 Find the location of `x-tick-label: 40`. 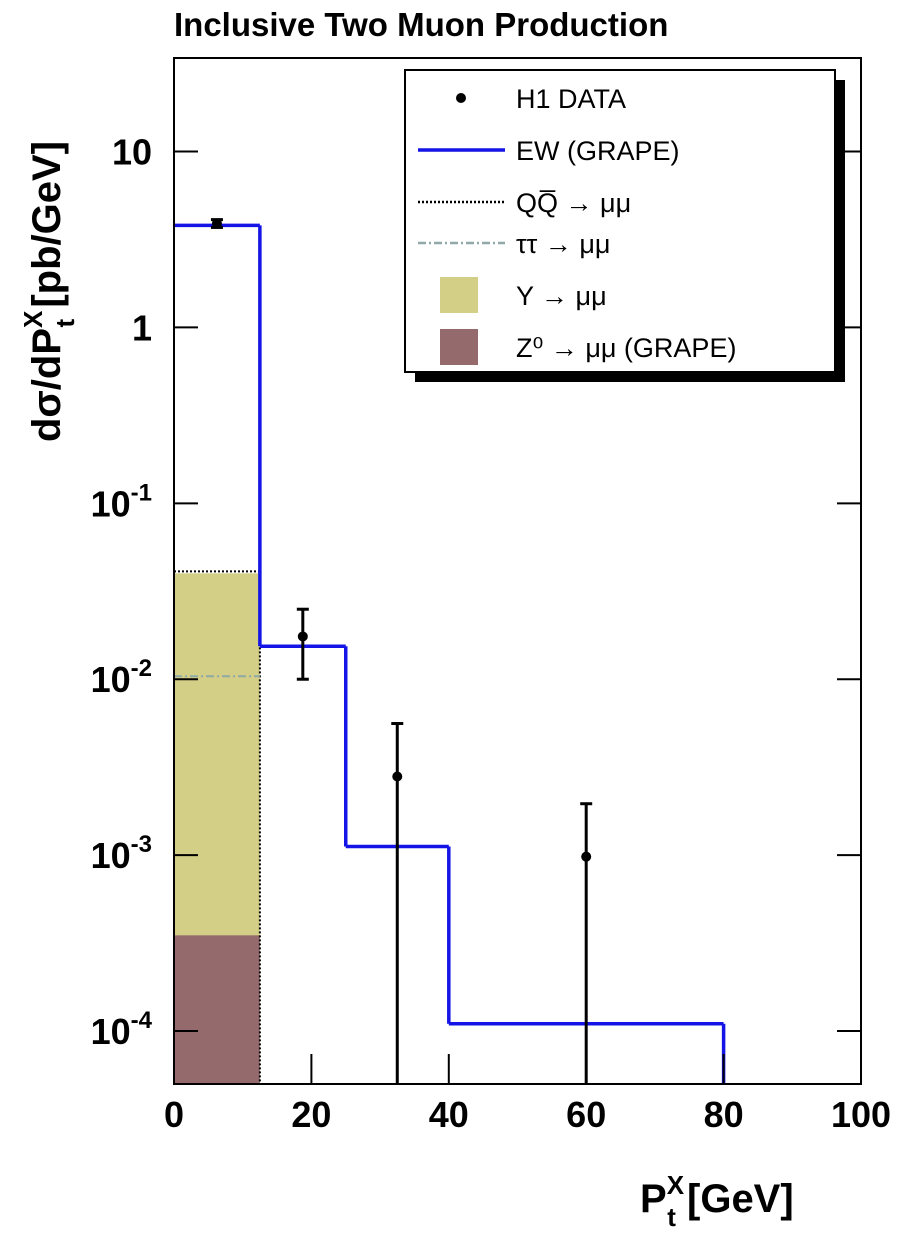

x-tick-label: 40 is located at coordinates (449, 1114).